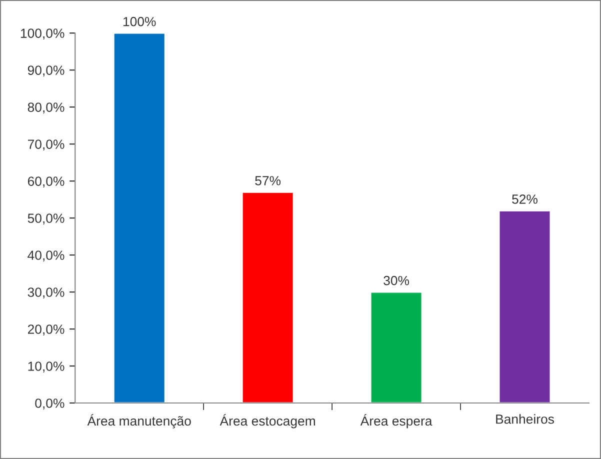 The width and height of the screenshot is (601, 459). I want to click on y-tick-label: 90,0%, so click(46, 71).